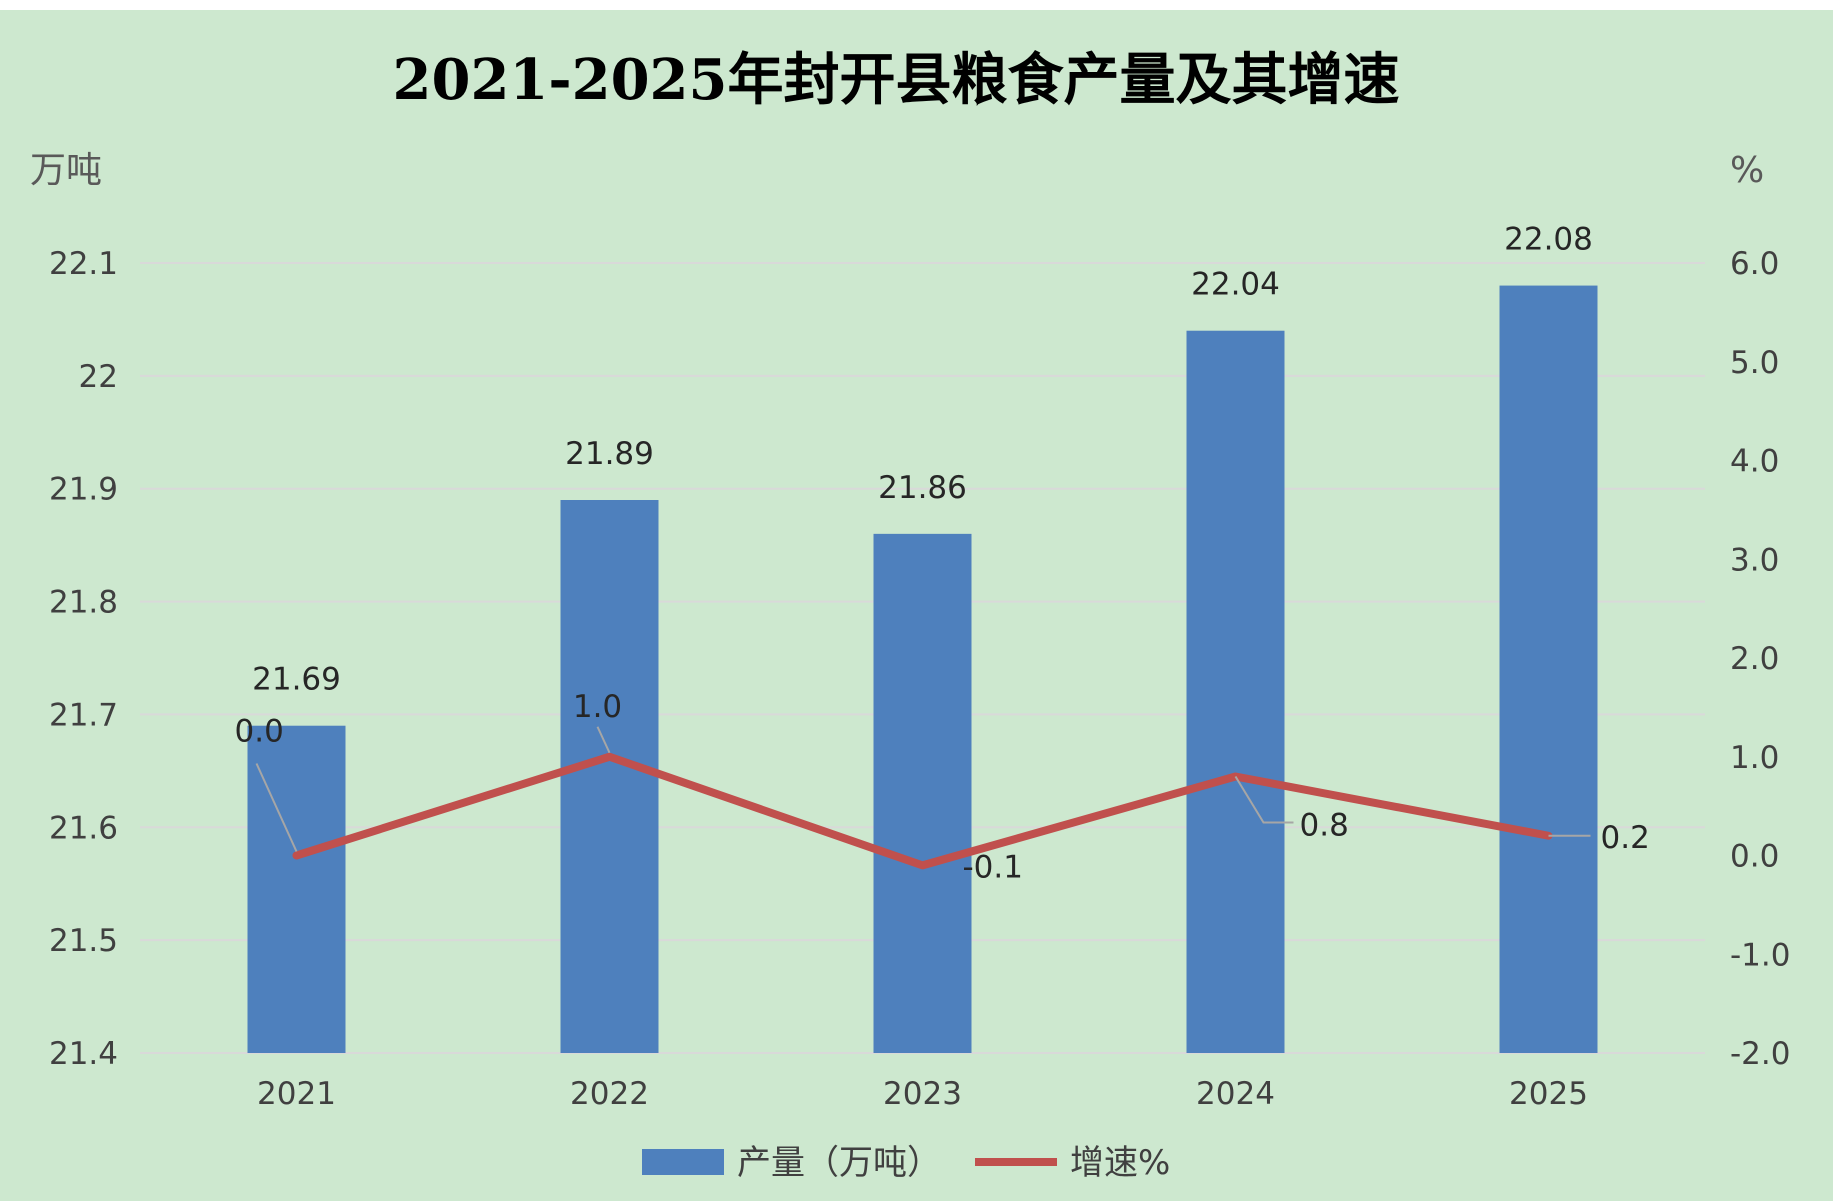 The height and width of the screenshot is (1201, 1833). Describe the element at coordinates (1754, 462) in the screenshot. I see `right-axis-tick: 4.0` at that location.